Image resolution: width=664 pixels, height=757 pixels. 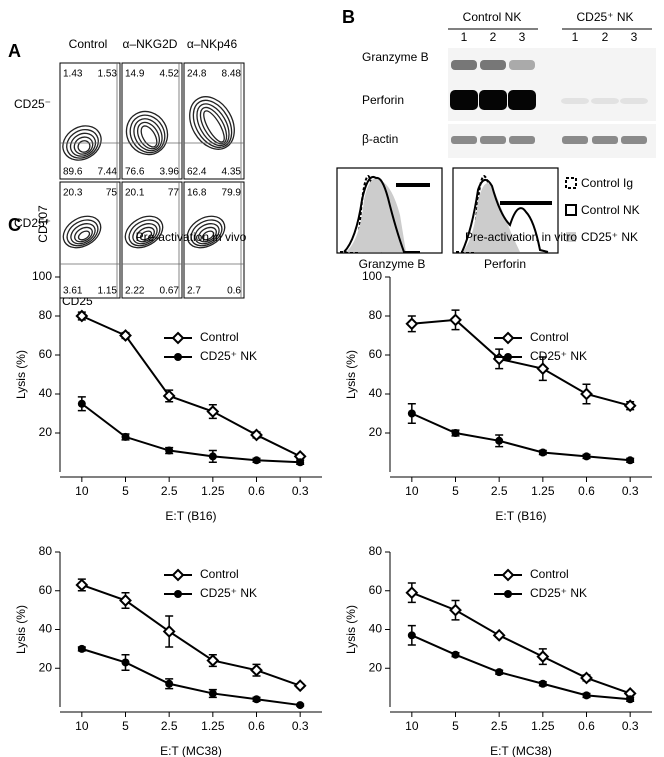 I want to click on quadrant-value: 79.9, so click(x=232, y=193).